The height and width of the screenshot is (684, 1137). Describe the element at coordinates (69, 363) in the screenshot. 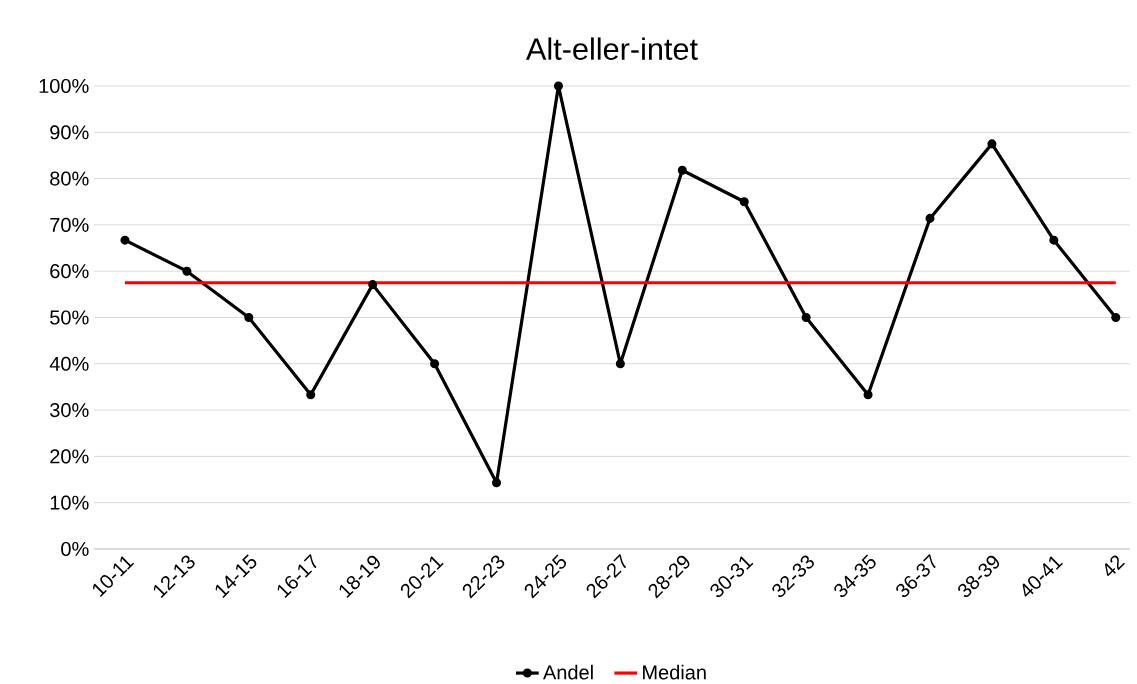

I see `y-tick-label: 40%` at that location.